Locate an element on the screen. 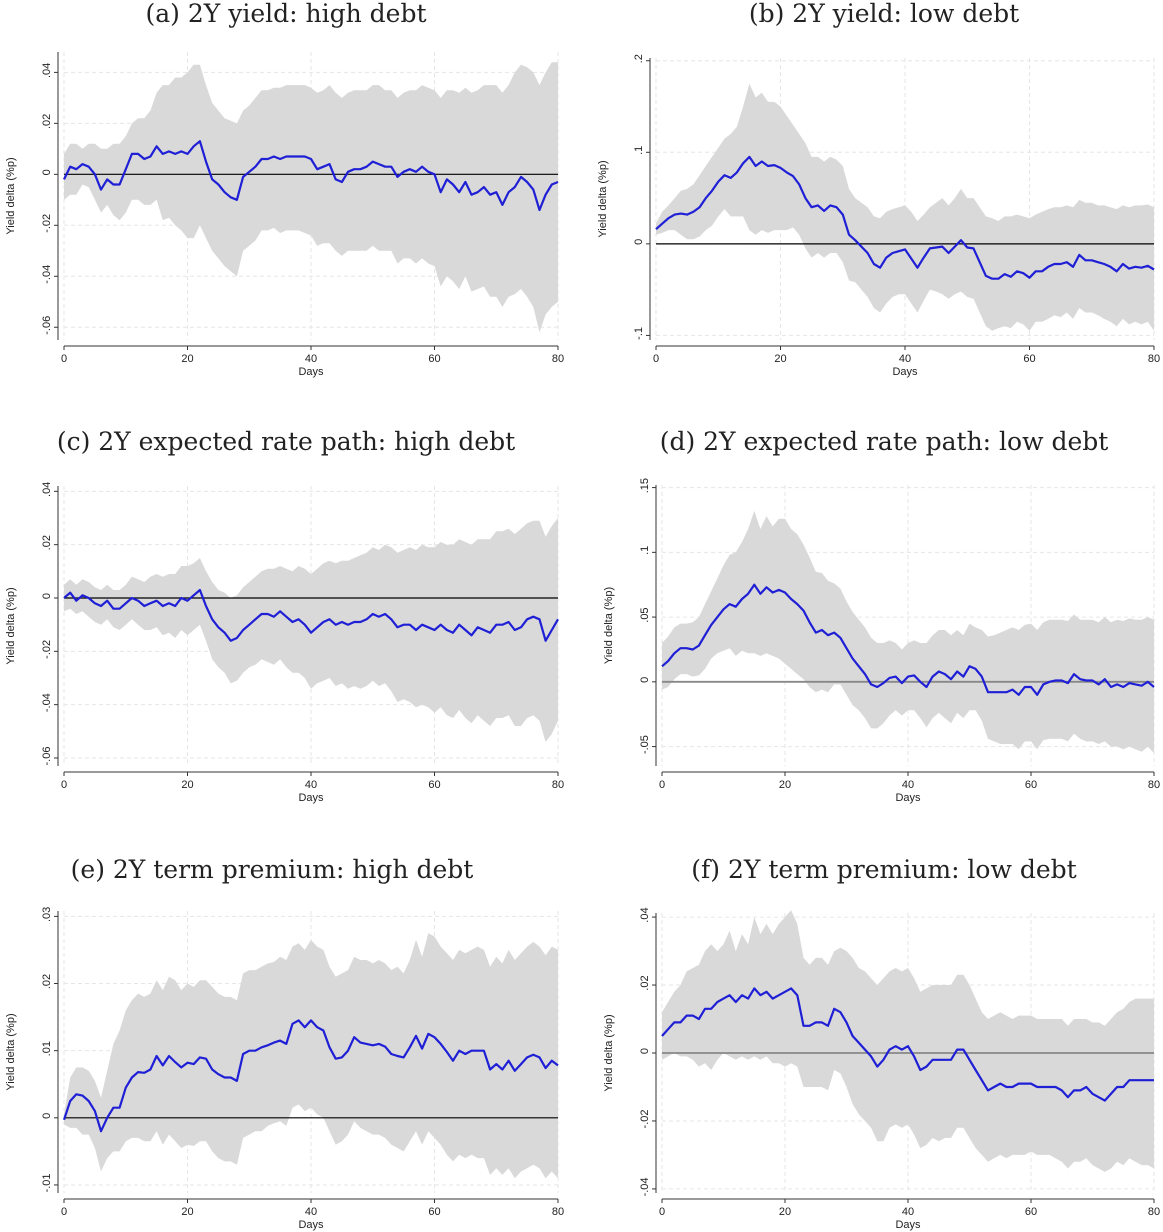  y-tick-label: .05 is located at coordinates (645, 614).